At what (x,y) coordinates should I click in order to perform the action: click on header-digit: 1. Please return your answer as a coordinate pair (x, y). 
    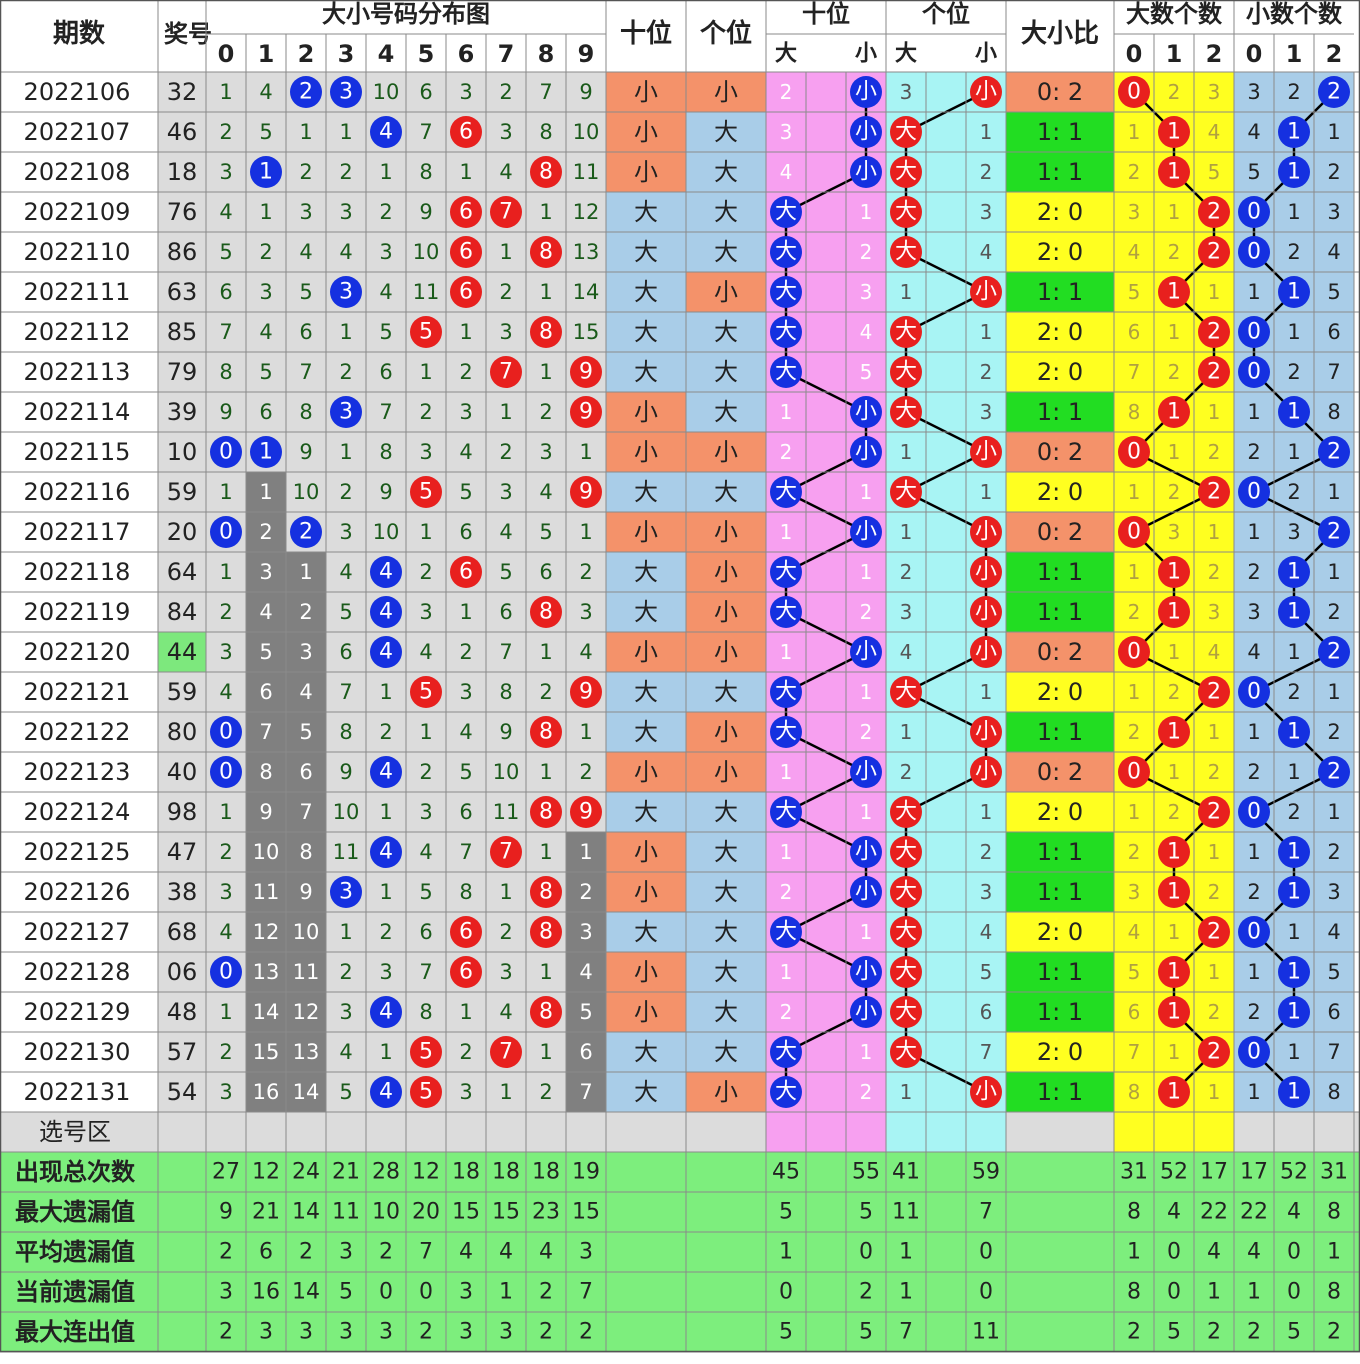
    Looking at the image, I should click on (266, 54).